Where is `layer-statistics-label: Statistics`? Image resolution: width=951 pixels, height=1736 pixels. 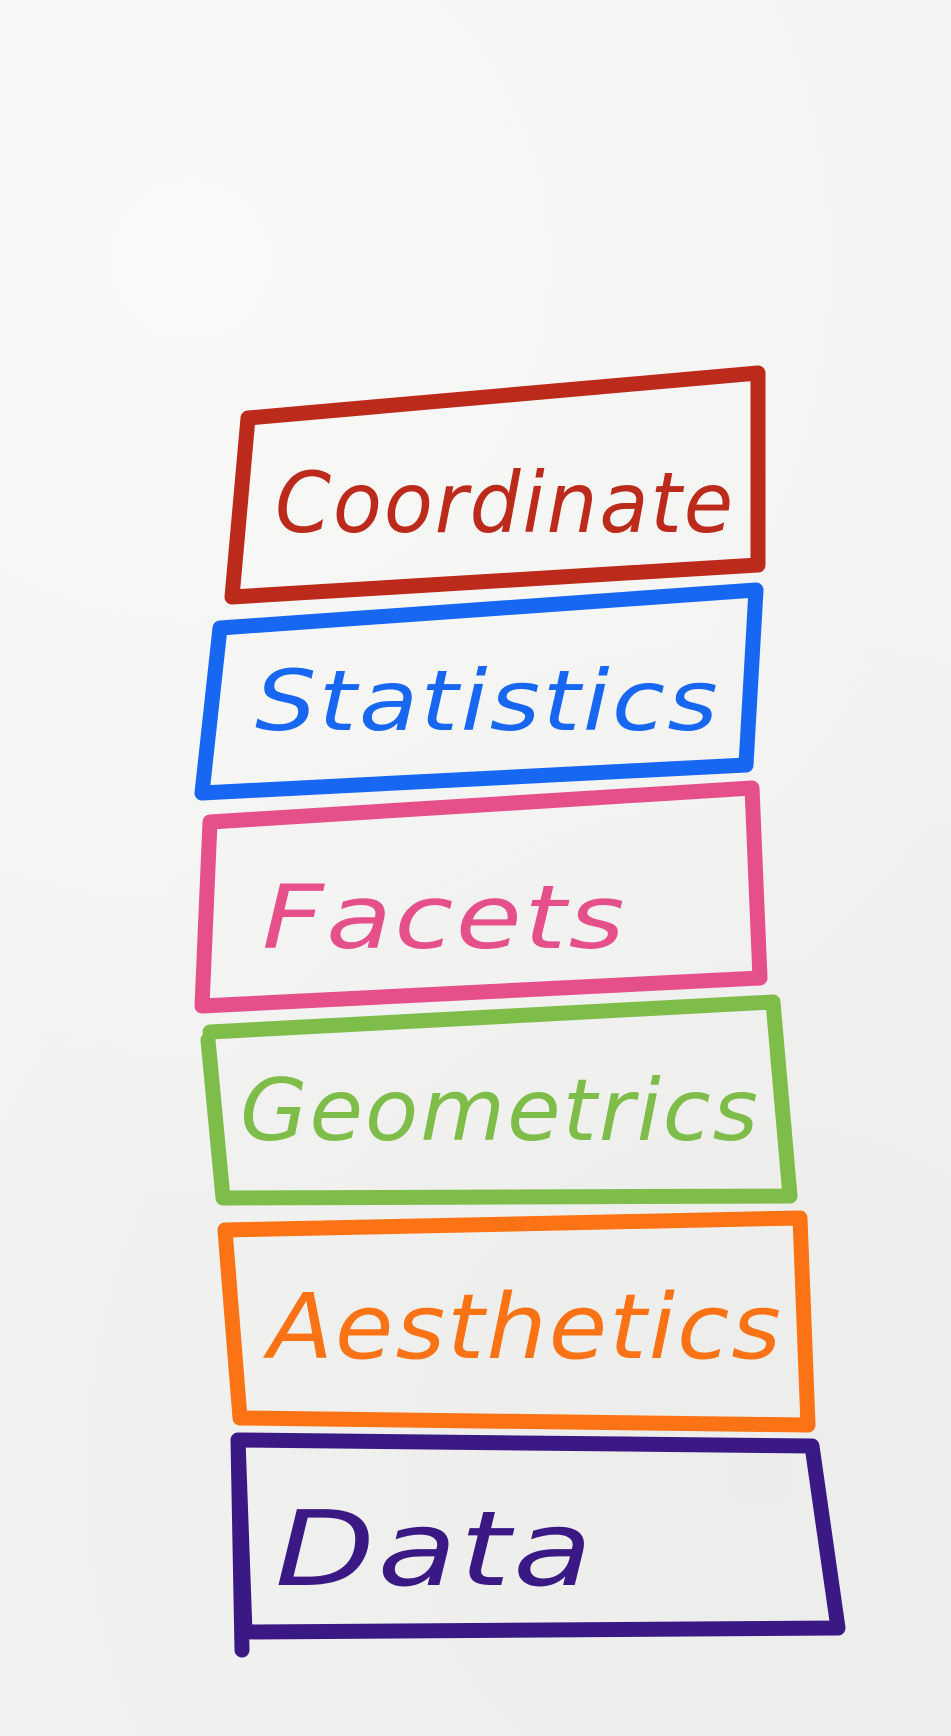 layer-statistics-label: Statistics is located at coordinates (487, 701).